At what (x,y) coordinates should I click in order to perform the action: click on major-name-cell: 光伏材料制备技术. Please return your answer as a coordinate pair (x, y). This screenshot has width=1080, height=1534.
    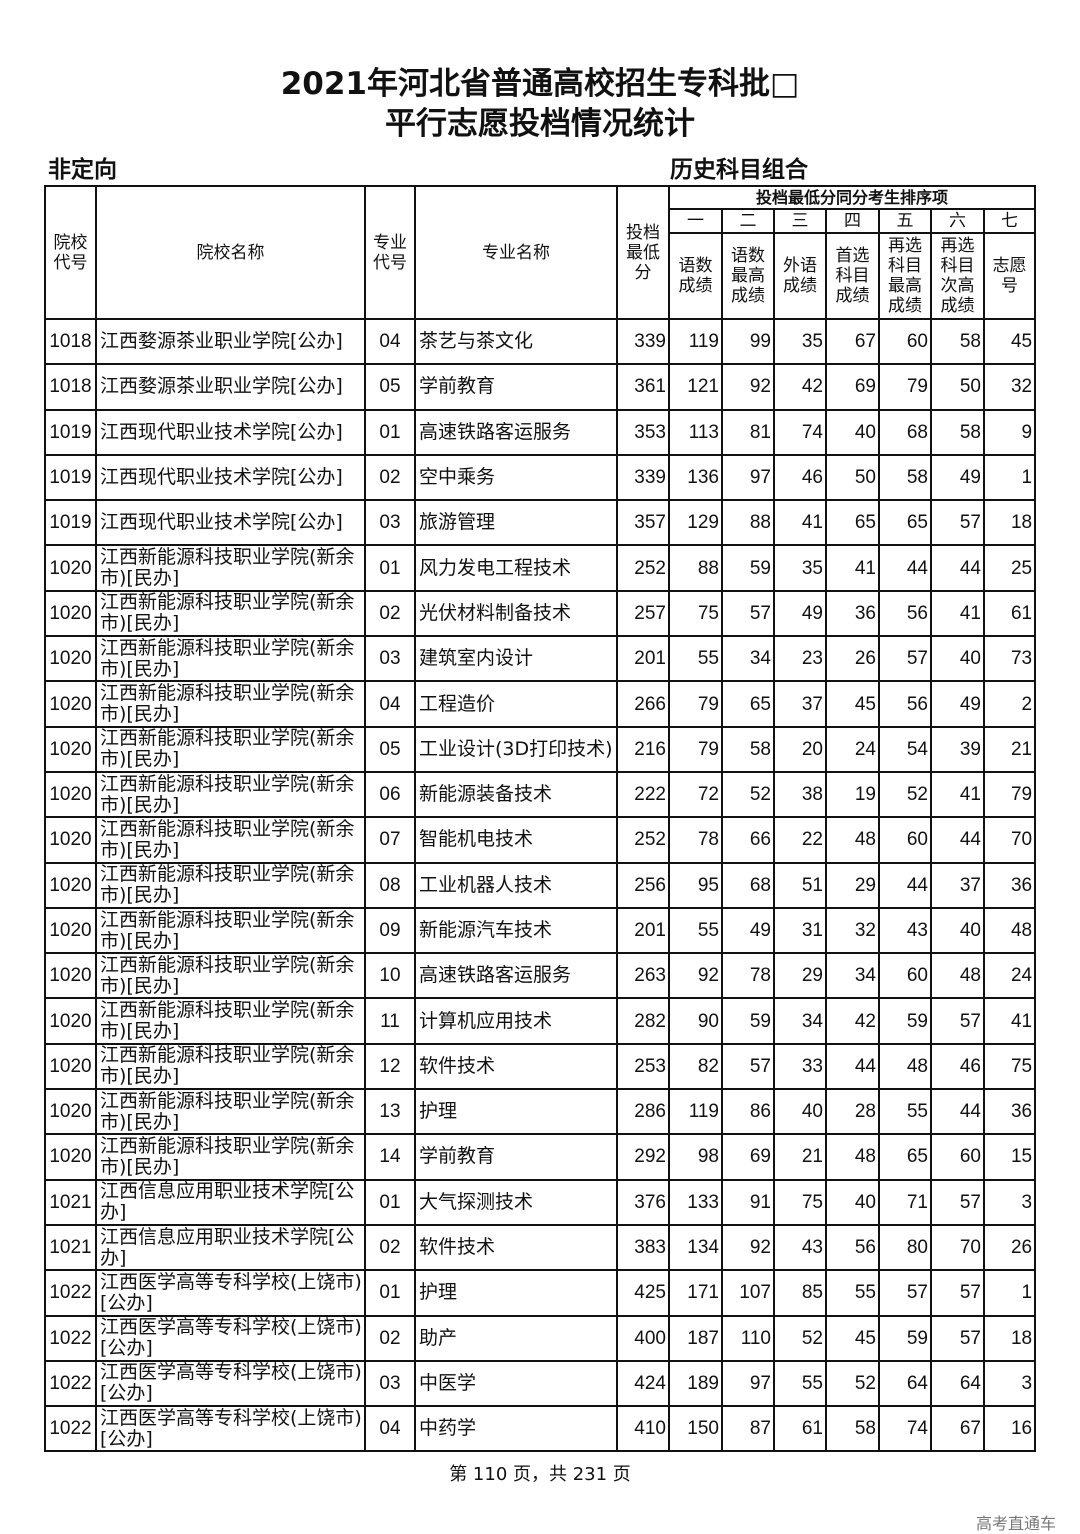
    Looking at the image, I should click on (516, 613).